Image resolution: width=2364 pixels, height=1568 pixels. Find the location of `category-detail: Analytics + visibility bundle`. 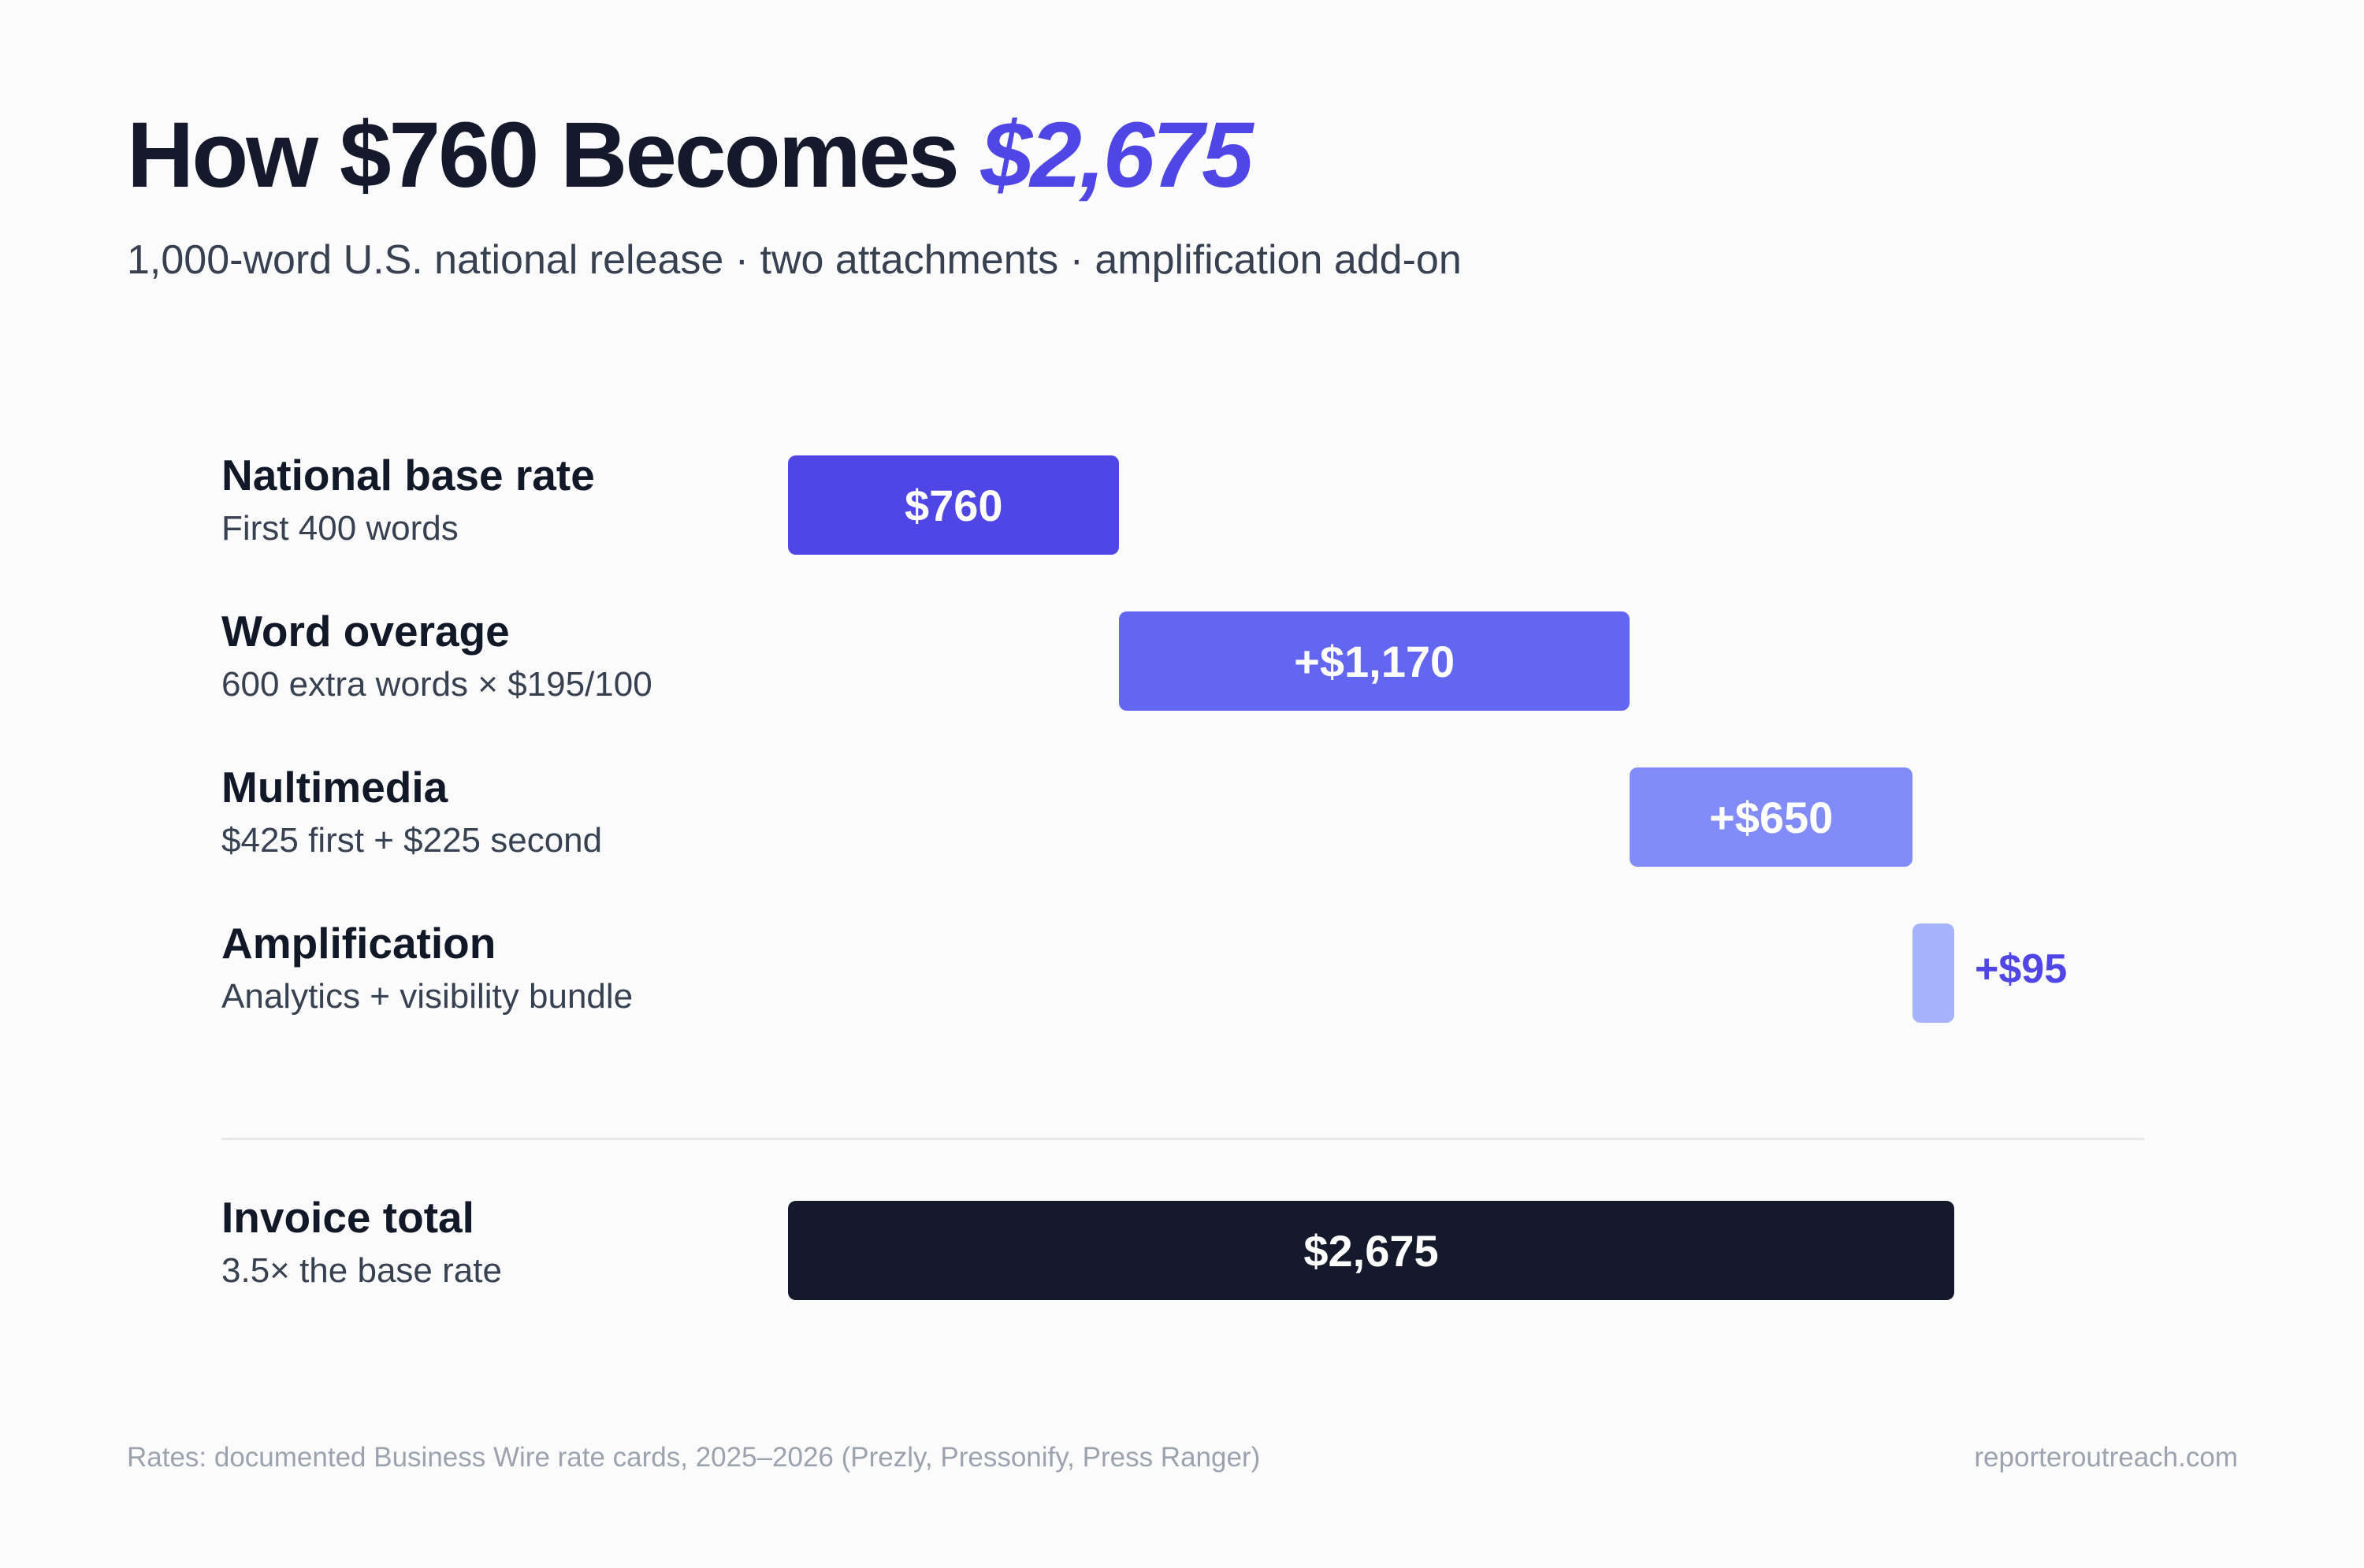

category-detail: Analytics + visibility bundle is located at coordinates (427, 996).